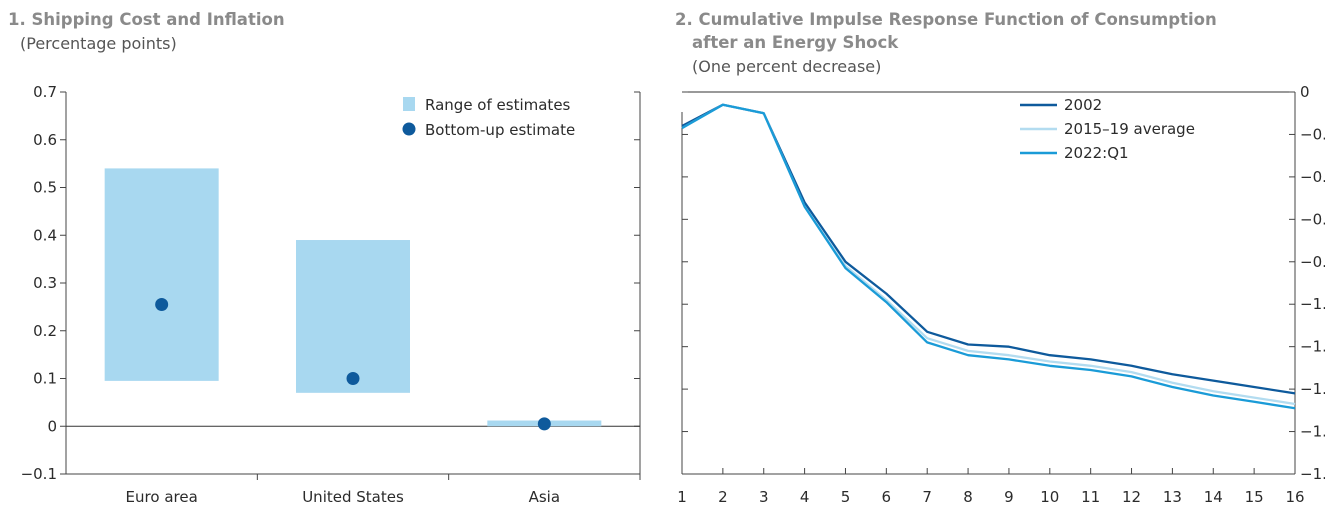 This screenshot has width=1325, height=506. Describe the element at coordinates (1294, 497) in the screenshot. I see `chart2-xtick-label: 16` at that location.